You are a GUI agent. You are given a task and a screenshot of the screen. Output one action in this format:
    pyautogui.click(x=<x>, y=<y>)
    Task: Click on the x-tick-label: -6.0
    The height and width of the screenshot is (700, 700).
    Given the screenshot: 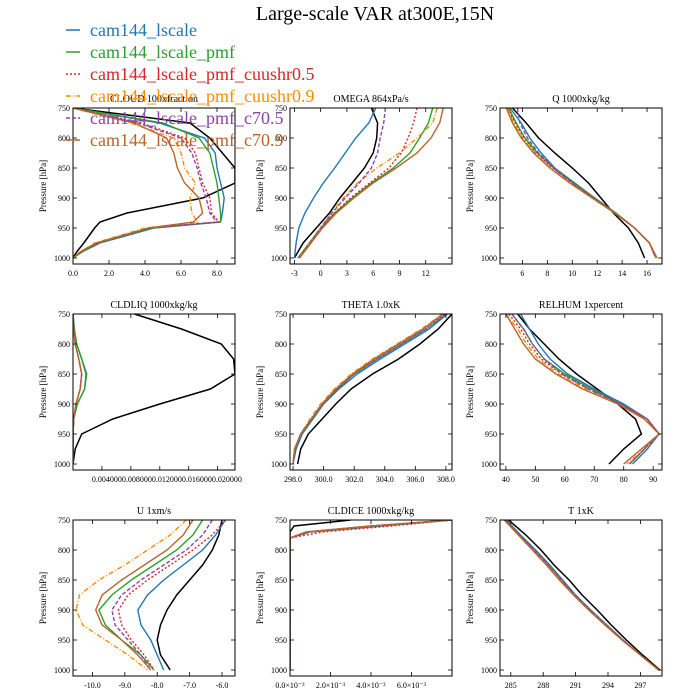 What is the action you would take?
    pyautogui.click(x=222, y=685)
    